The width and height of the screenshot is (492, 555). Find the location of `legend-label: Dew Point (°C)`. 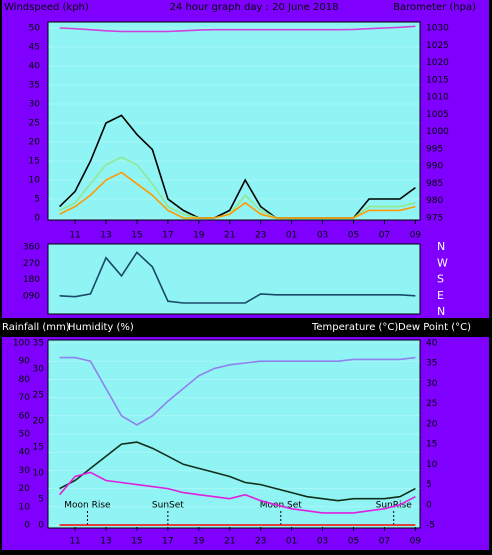

legend-label: Dew Point (°C) is located at coordinates (434, 327).